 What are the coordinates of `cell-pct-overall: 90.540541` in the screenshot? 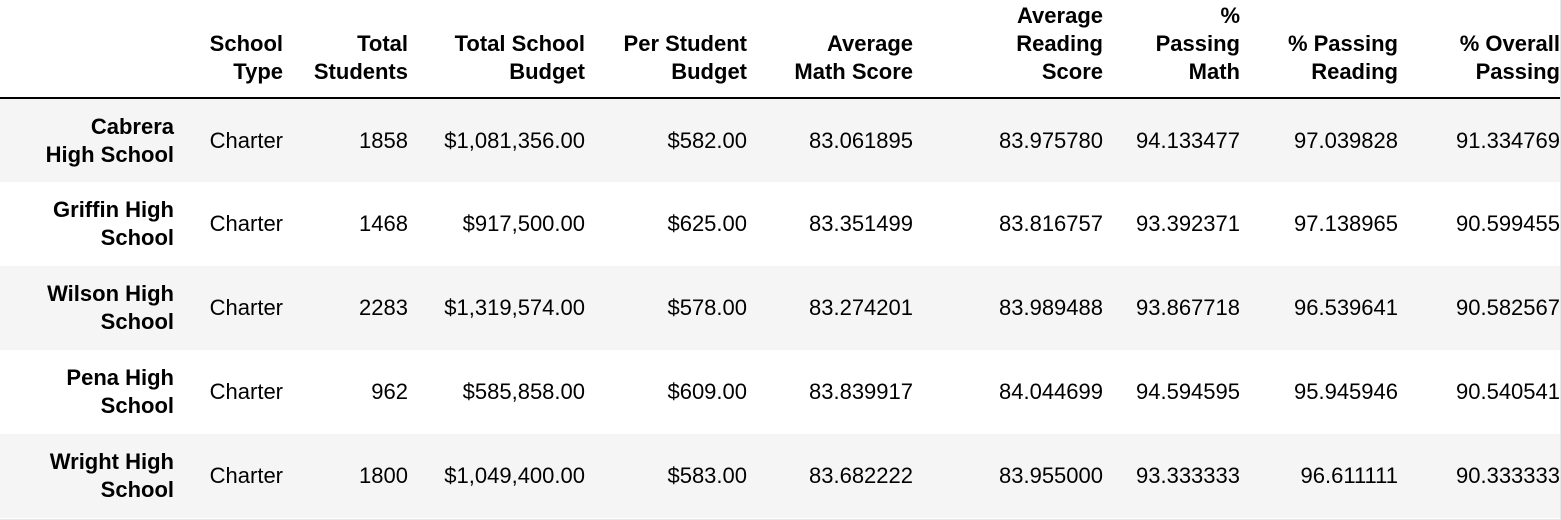 It's located at (1508, 391).